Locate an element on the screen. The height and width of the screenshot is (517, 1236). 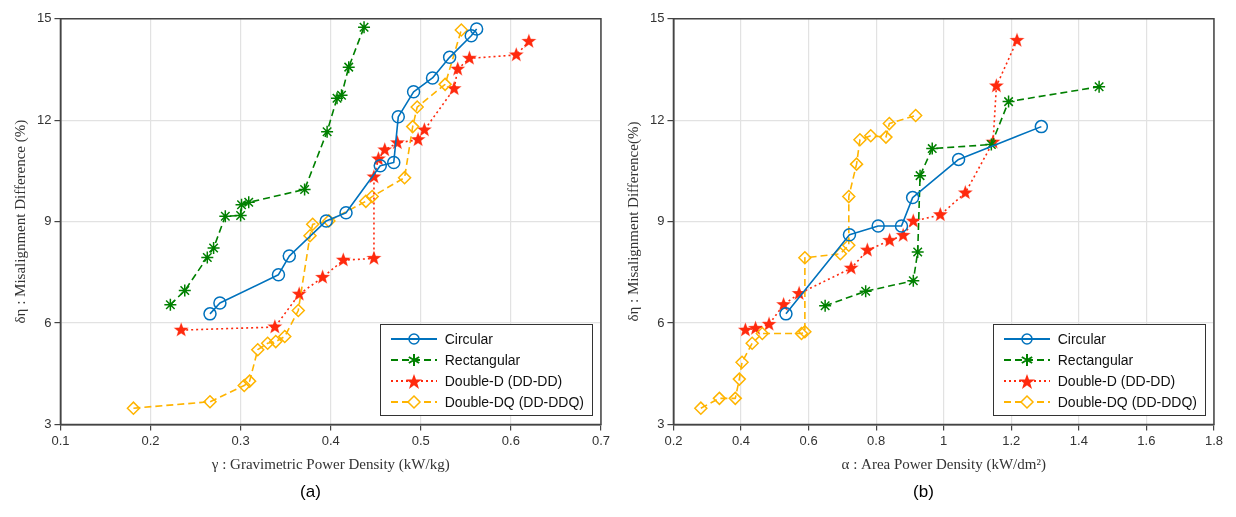
x-tick-label: 1.4 is located at coordinates (1078, 440).